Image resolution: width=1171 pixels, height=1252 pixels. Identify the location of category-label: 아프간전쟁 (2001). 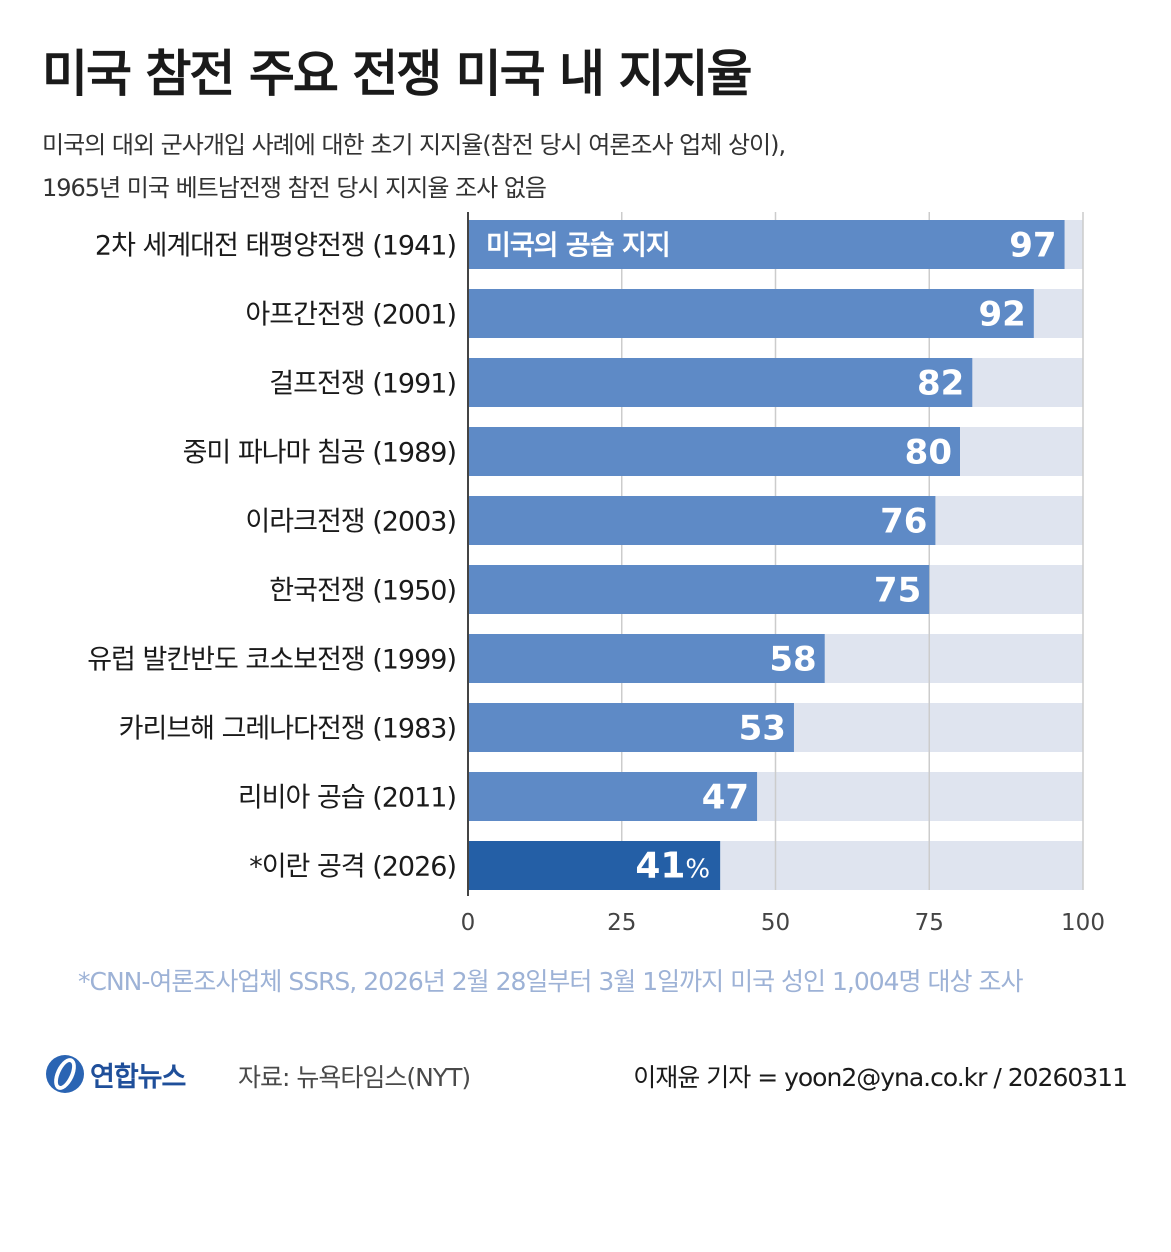
(350, 315).